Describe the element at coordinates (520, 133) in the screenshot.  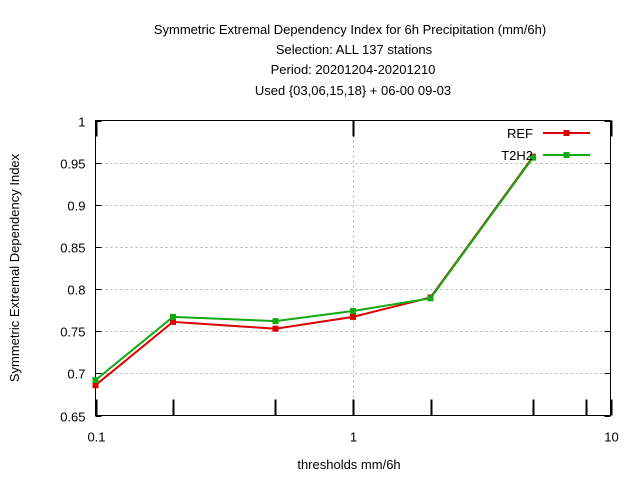
I see `legend-label: REF` at that location.